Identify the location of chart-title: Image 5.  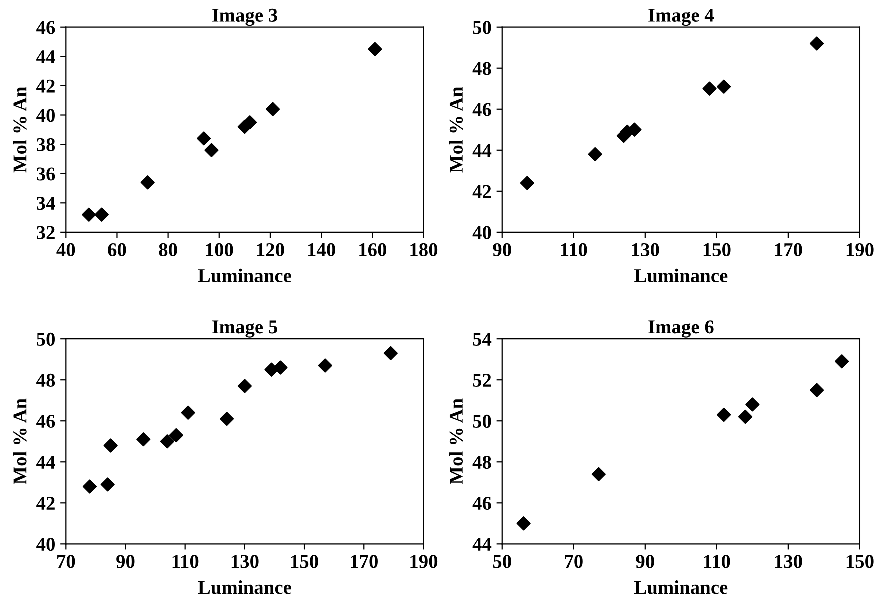
(245, 329).